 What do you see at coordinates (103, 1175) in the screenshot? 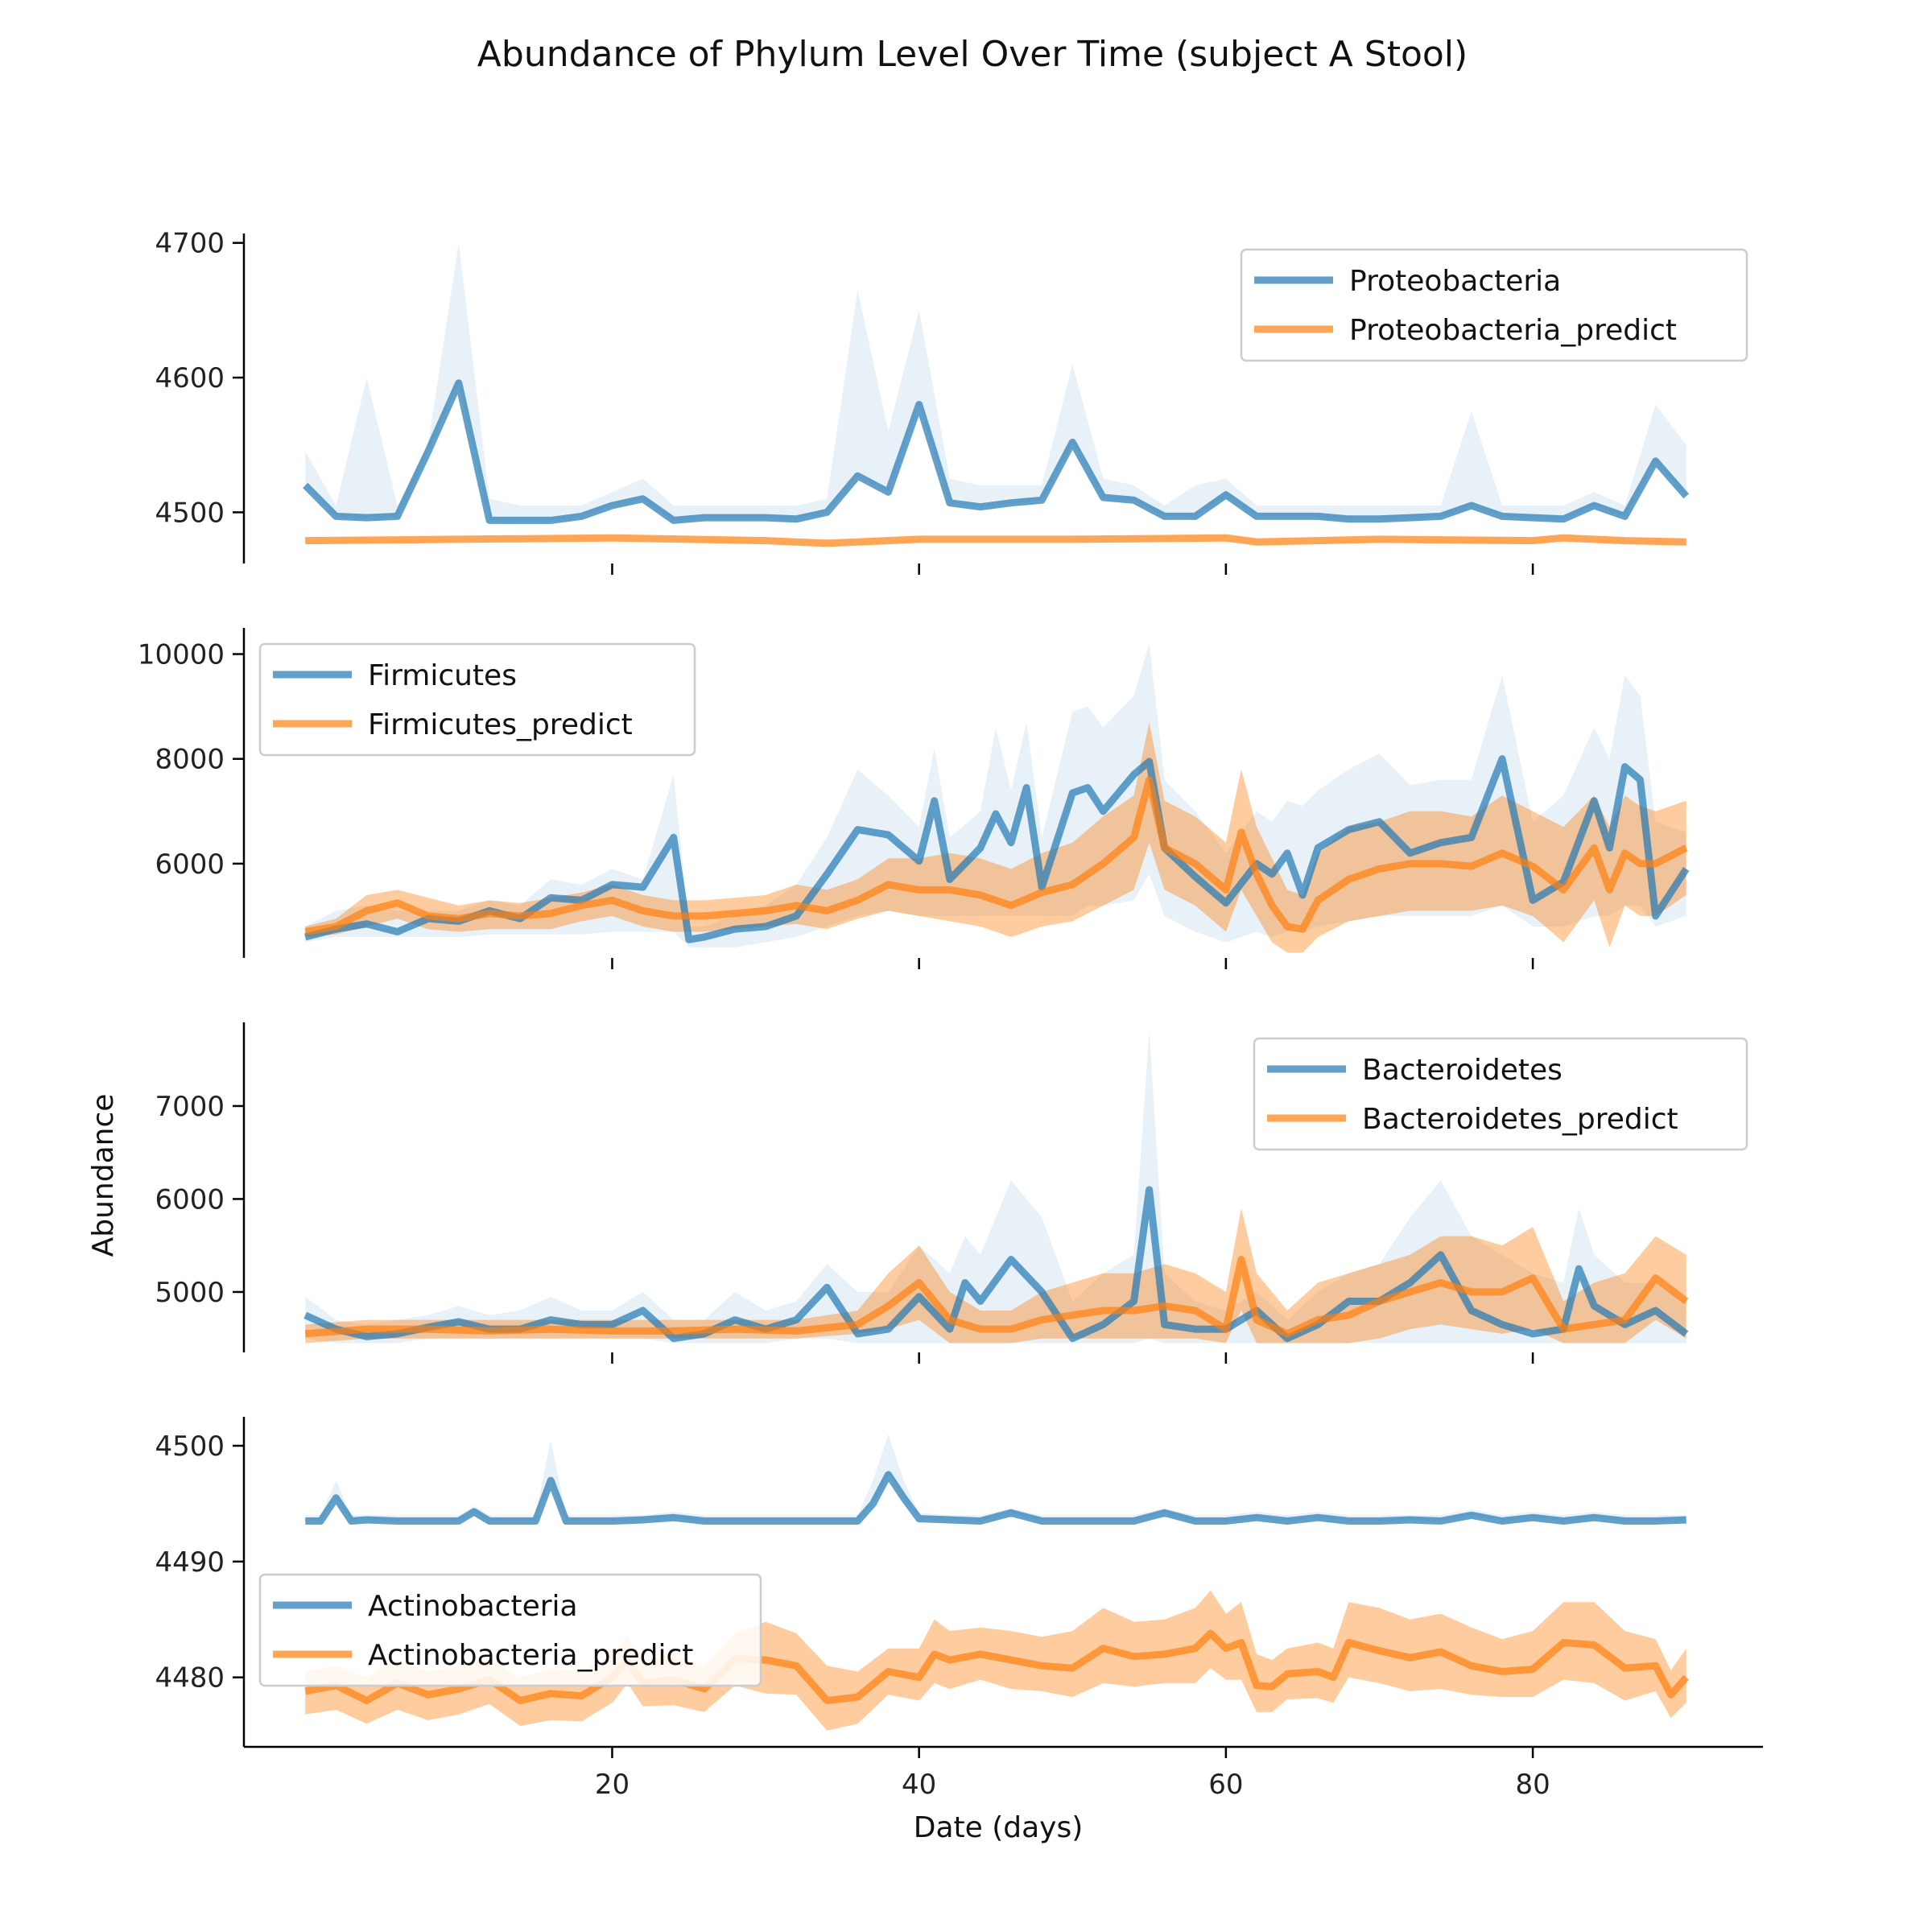
I see `y-axis-label: Abundance` at bounding box center [103, 1175].